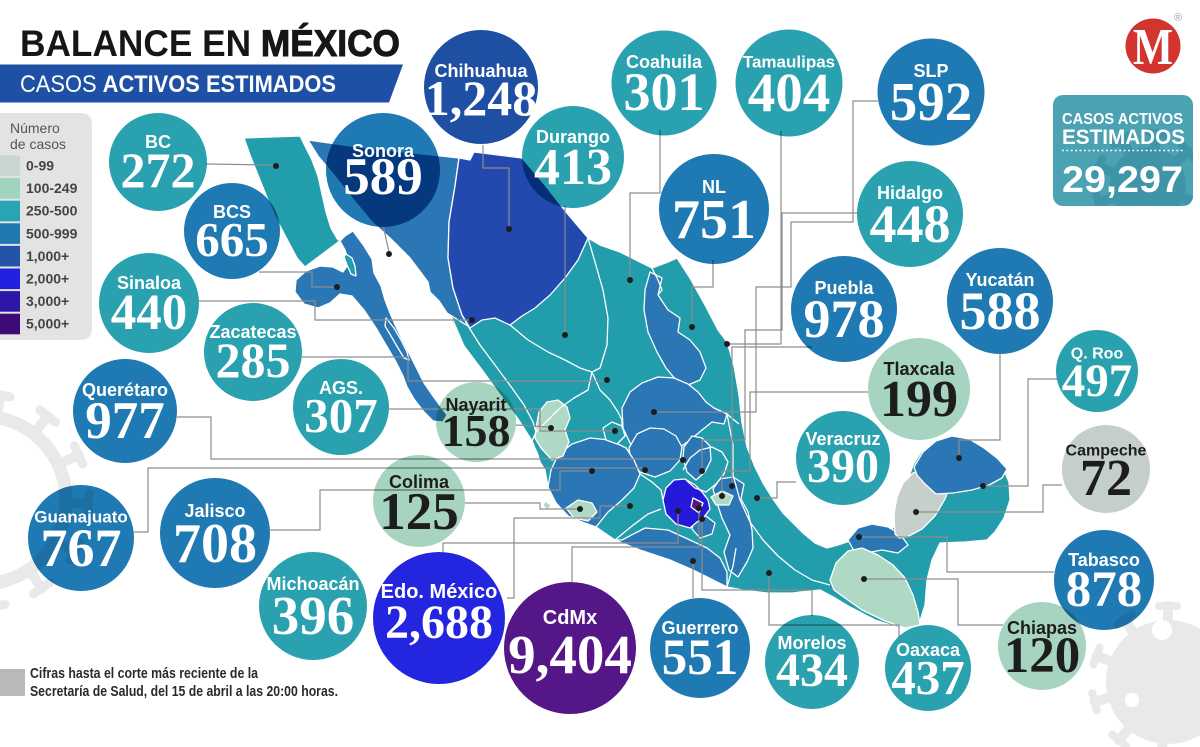 The height and width of the screenshot is (747, 1200). I want to click on svg-text: 551, so click(700, 658).